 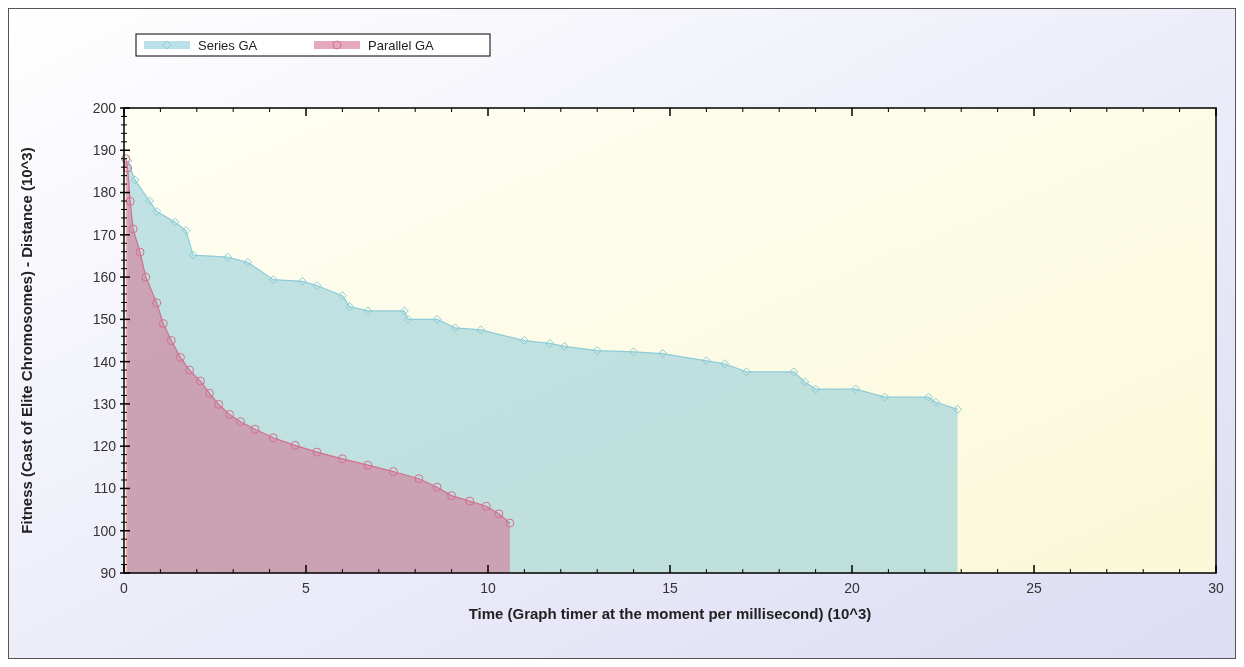 I want to click on y-tick-label: 140, so click(x=104, y=361).